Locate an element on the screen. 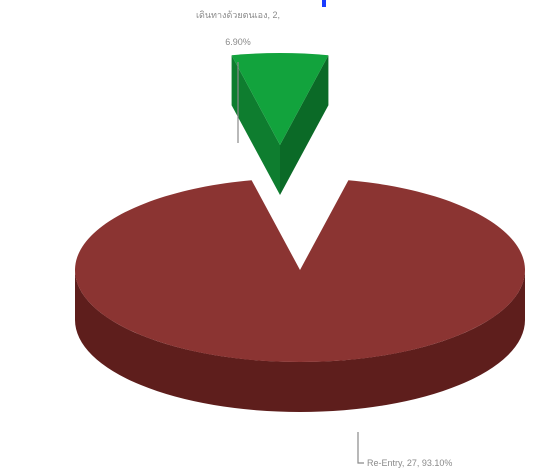 Image resolution: width=545 pixels, height=475 pixels. self-travel-inner-face is located at coordinates (255, 125).